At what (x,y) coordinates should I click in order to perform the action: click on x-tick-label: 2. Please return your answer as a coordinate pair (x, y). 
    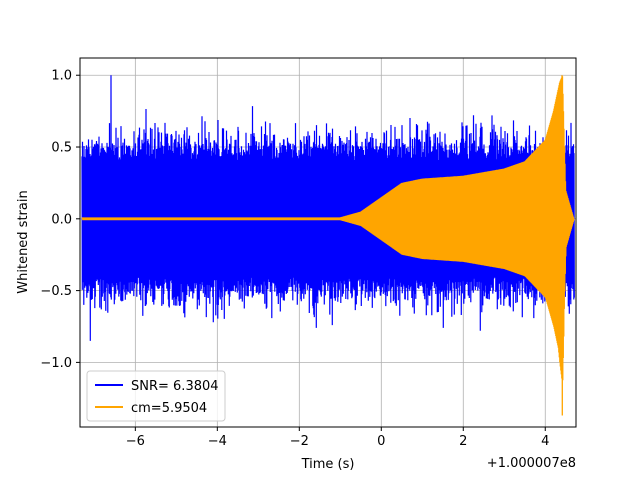
    Looking at the image, I should click on (463, 441).